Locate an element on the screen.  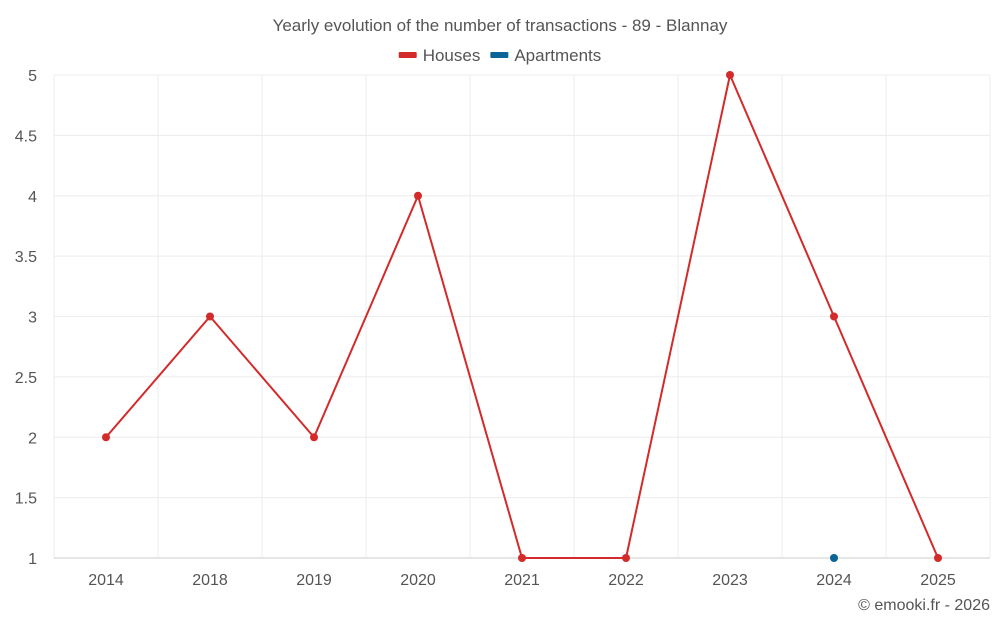
x-tick-label: 2024 is located at coordinates (834, 580).